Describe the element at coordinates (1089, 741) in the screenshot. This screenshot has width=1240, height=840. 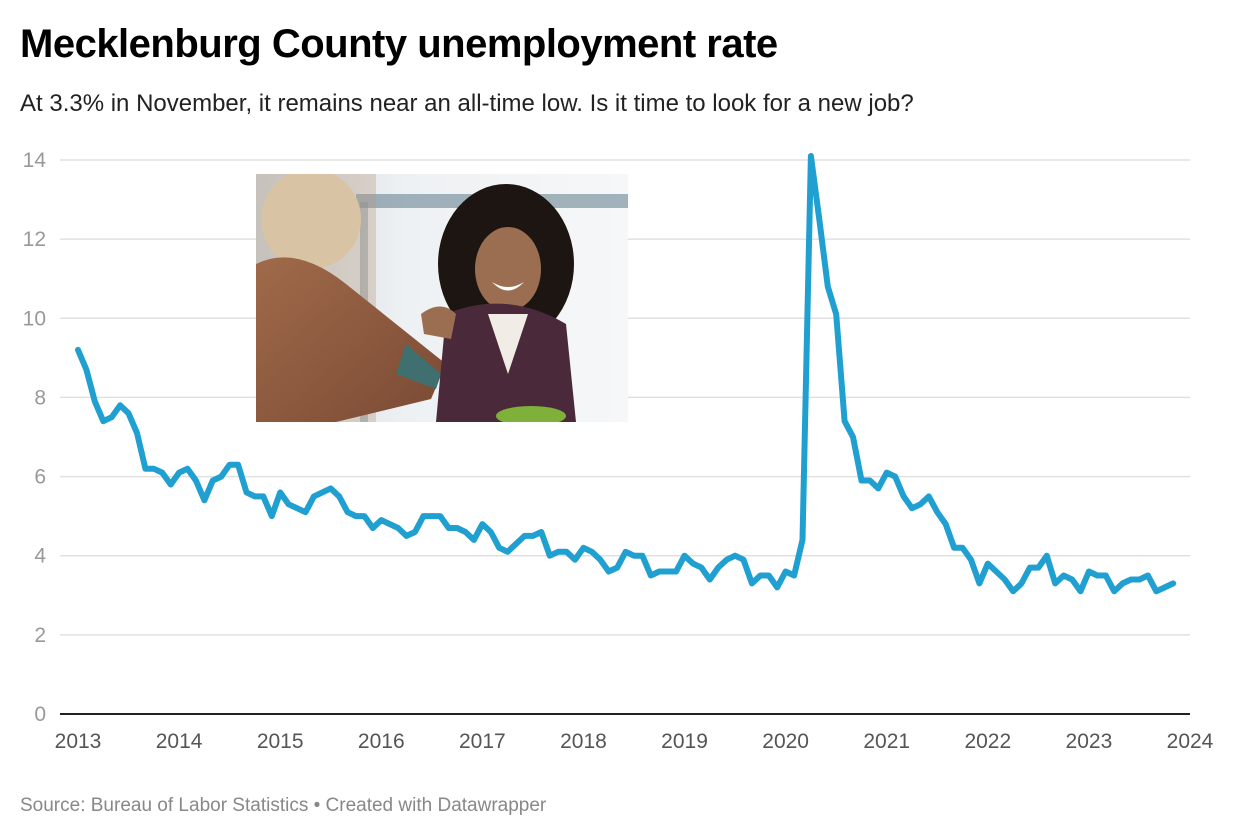
I see `x-tick-label: 2023` at that location.